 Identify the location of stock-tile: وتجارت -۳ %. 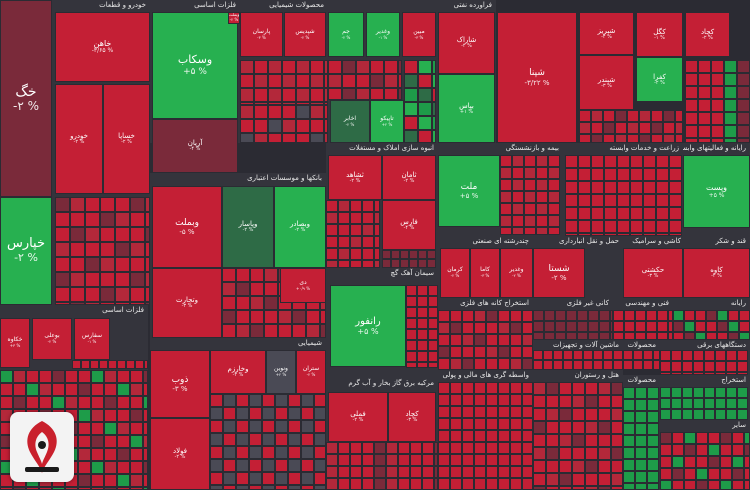
(187, 303).